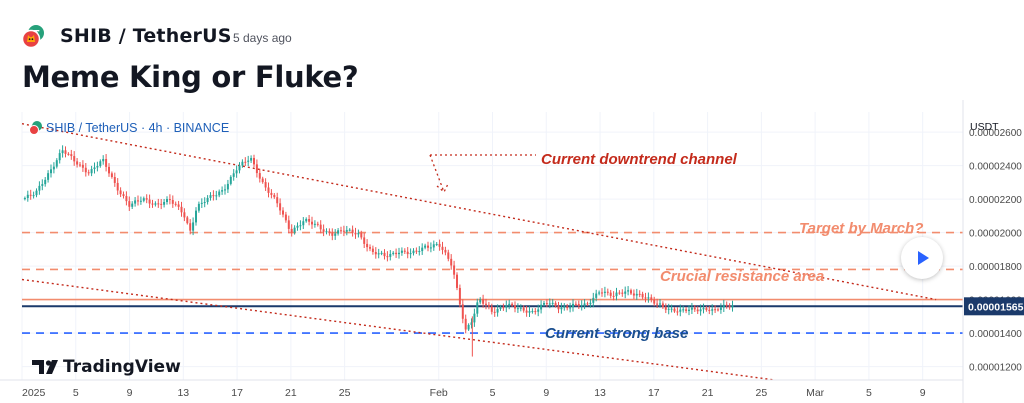 The image size is (1024, 403). I want to click on play-button, so click(922, 258).